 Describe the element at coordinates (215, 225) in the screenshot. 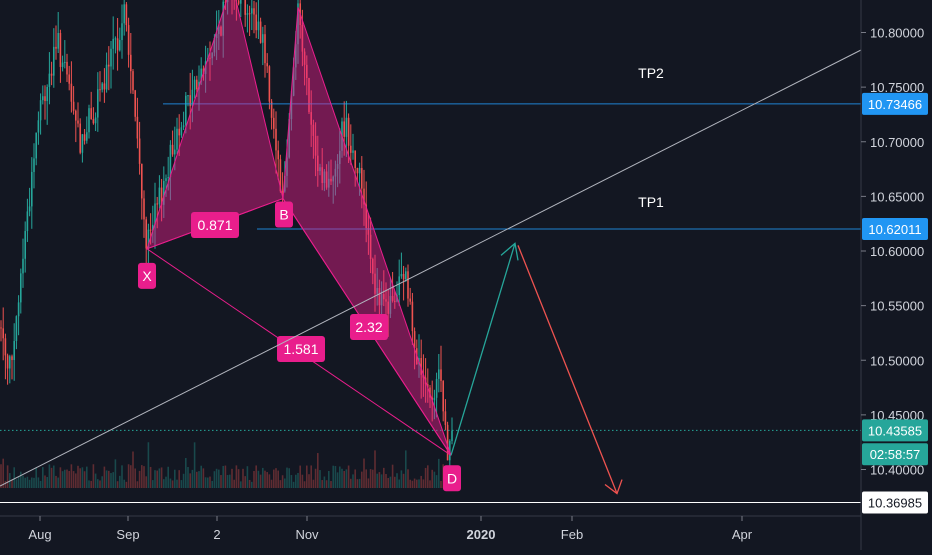

I see `ratio-label-1: 0.871` at that location.